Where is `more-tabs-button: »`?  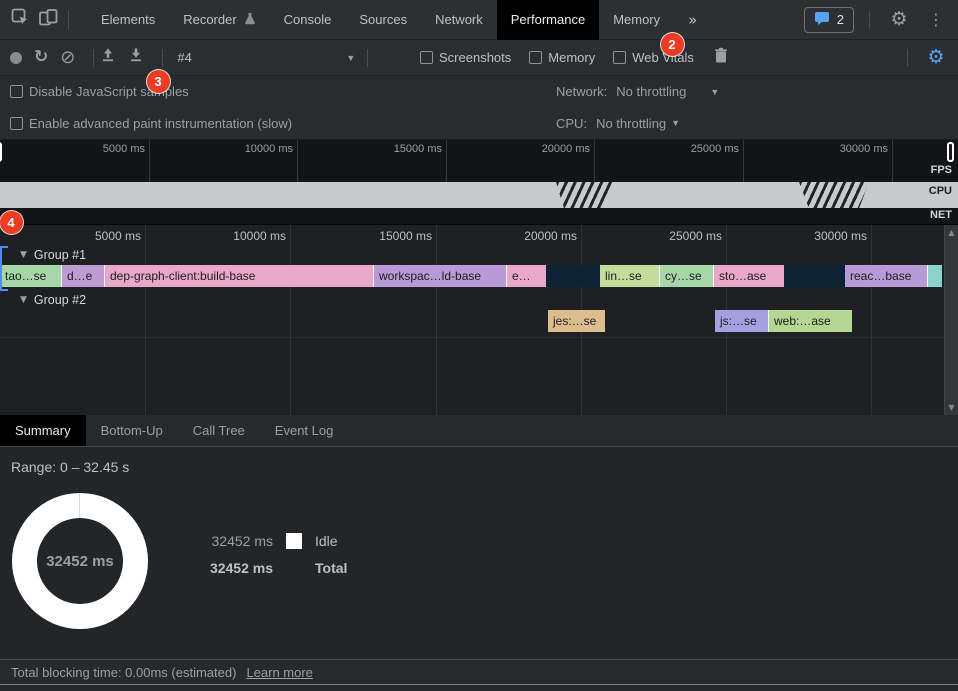
more-tabs-button: » is located at coordinates (693, 19).